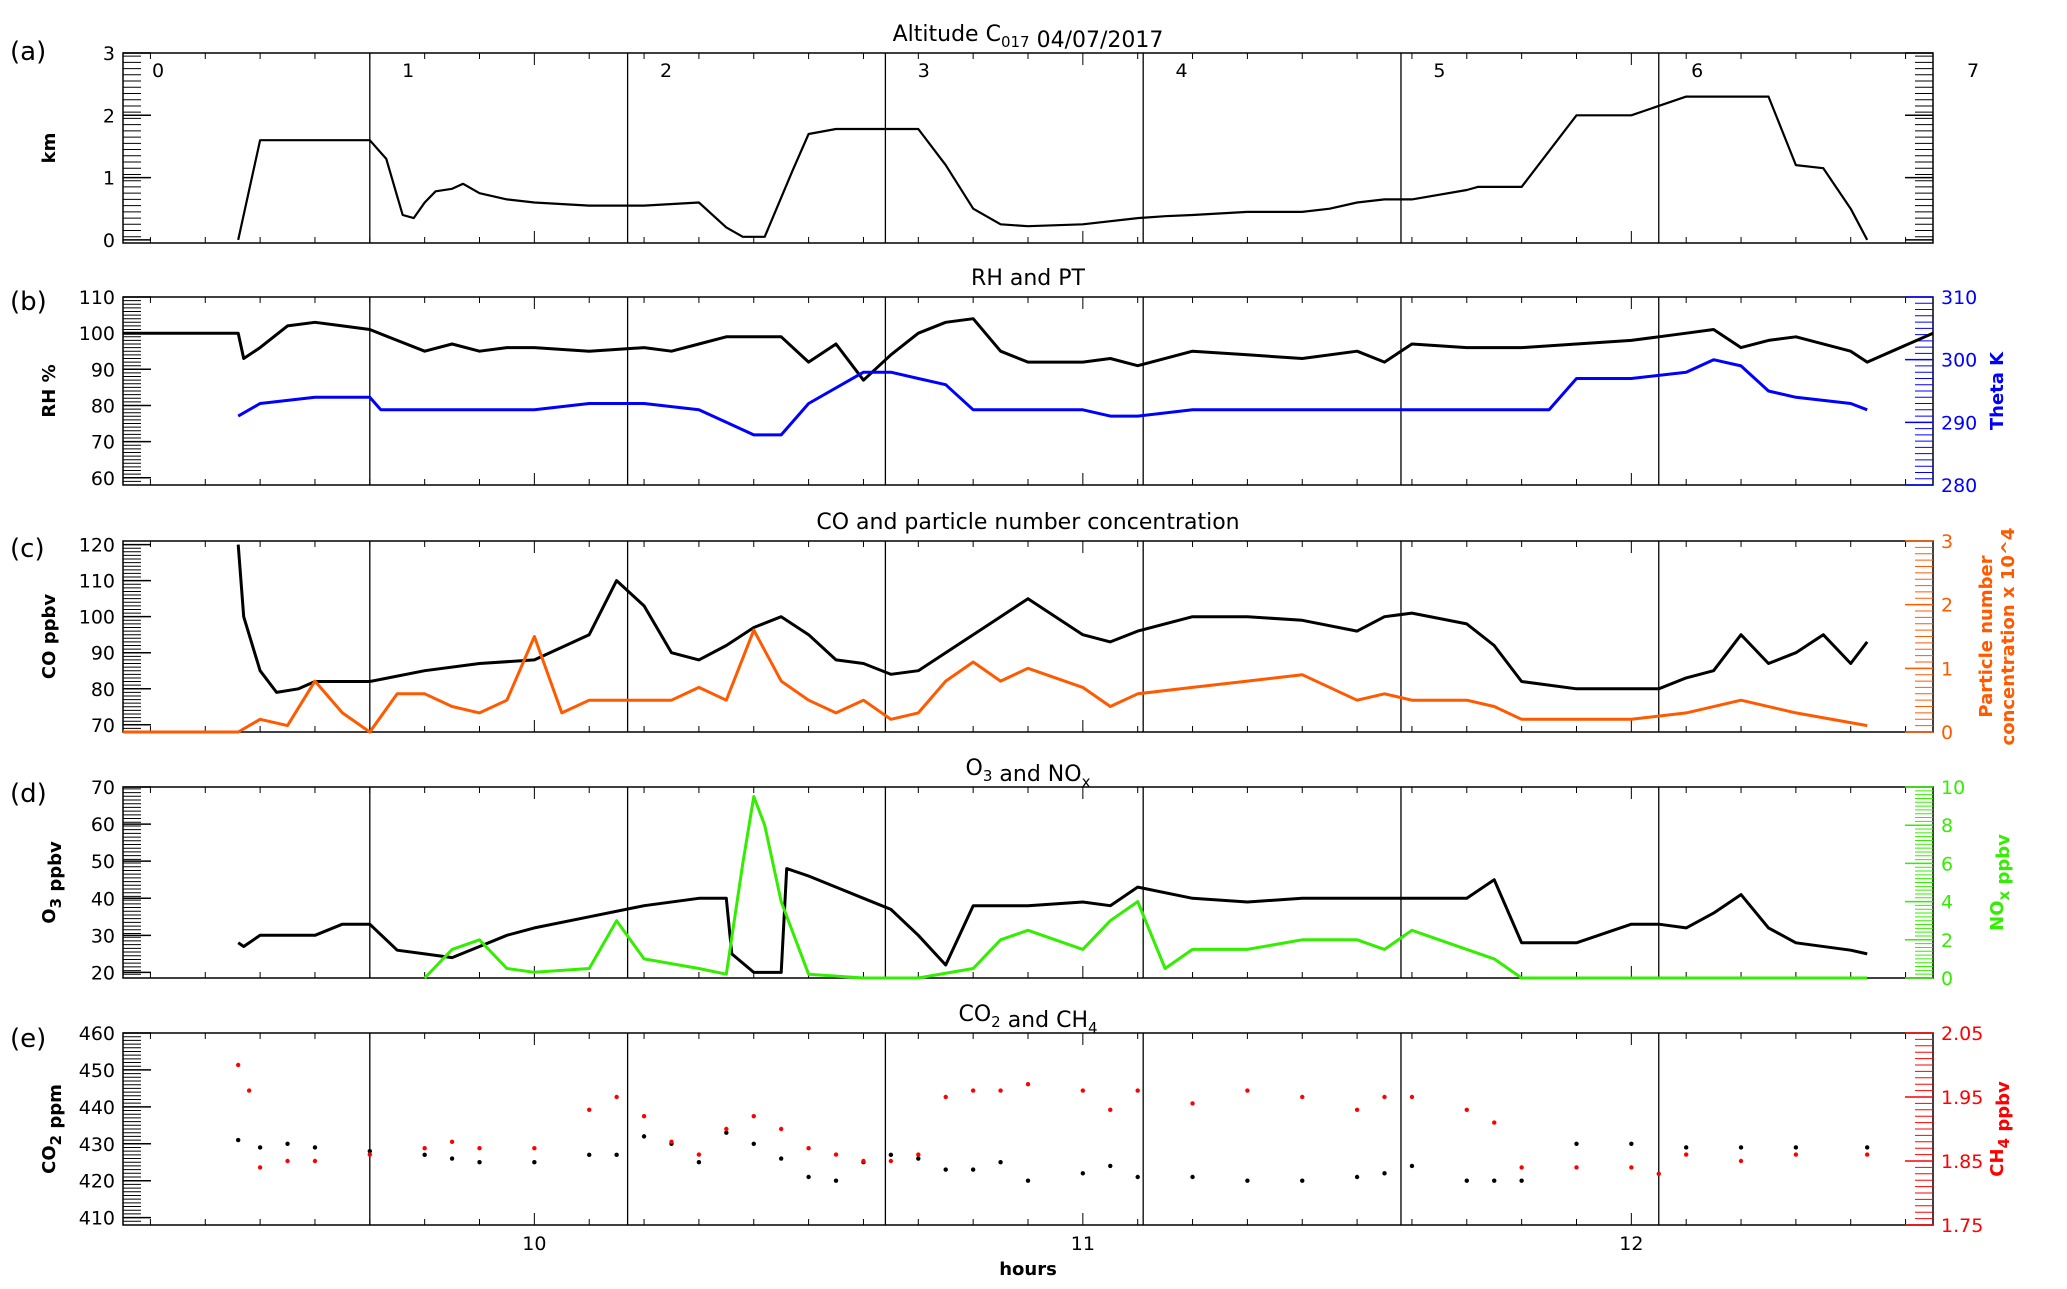 This screenshot has height=1289, width=2067. Describe the element at coordinates (1962, 1162) in the screenshot. I see `y2-tick-label: 1.85` at that location.